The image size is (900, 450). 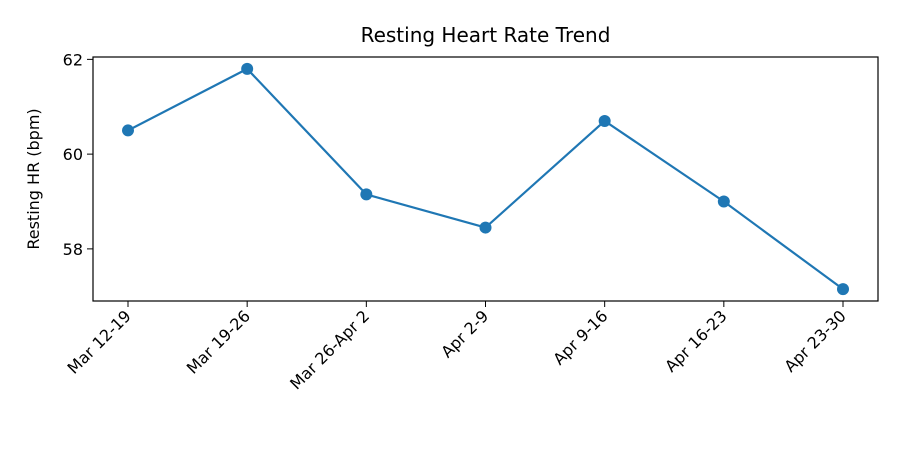 I want to click on x-tick-label: Apr 23-30, so click(x=814, y=340).